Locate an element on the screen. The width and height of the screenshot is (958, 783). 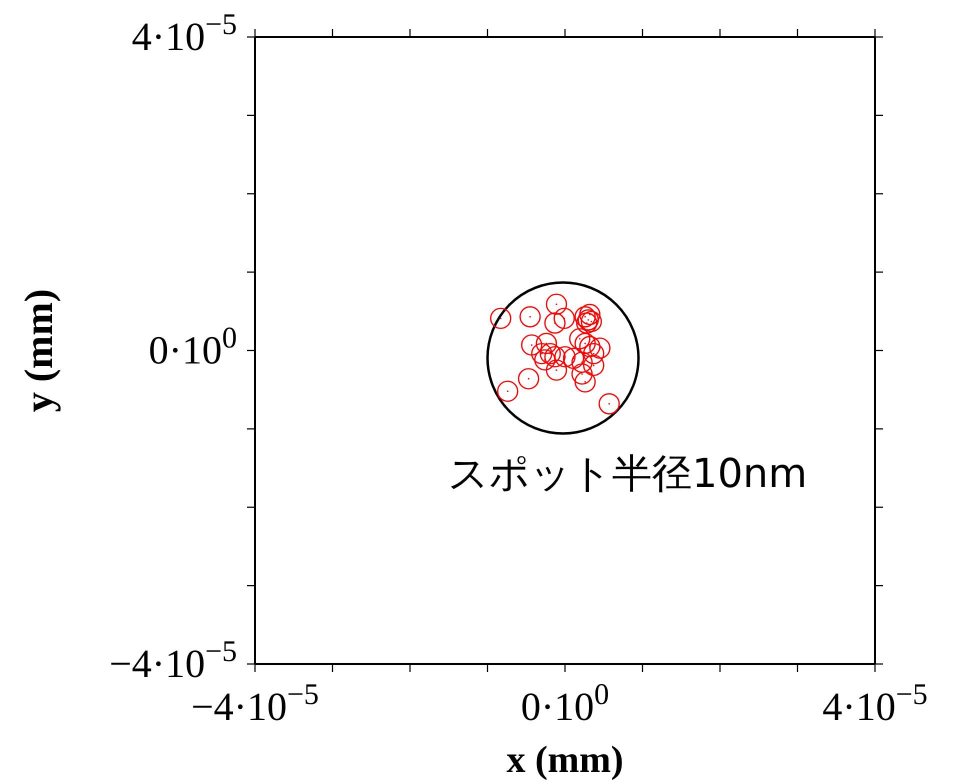
annotation: スポット半径10nm is located at coordinates (628, 474).